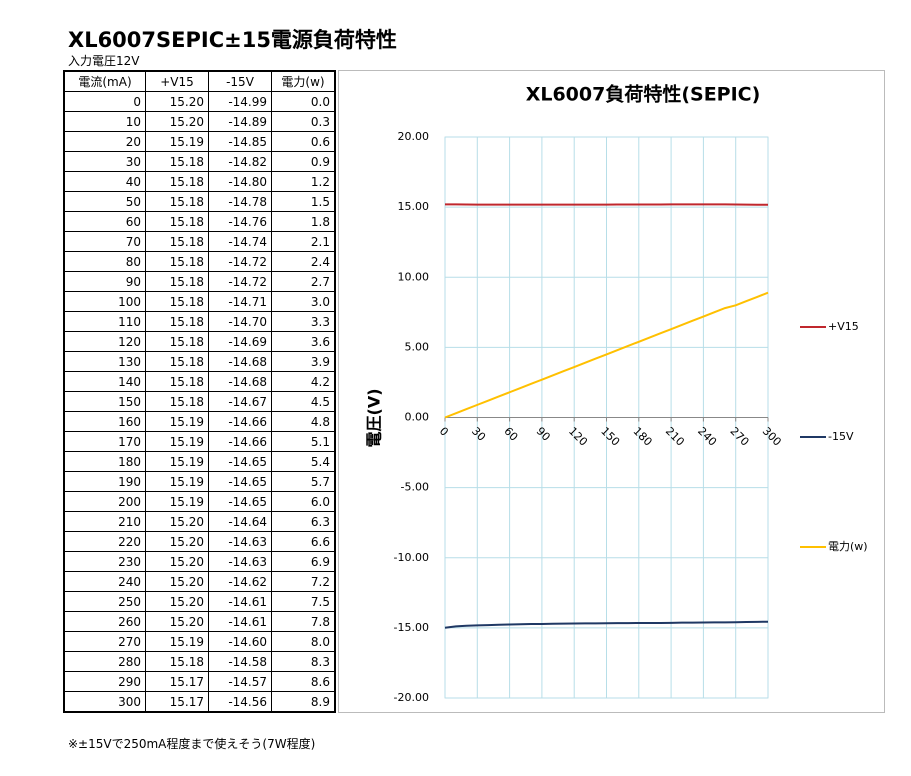 The width and height of the screenshot is (911, 776). I want to click on table-cell: 5.1, so click(303, 441).